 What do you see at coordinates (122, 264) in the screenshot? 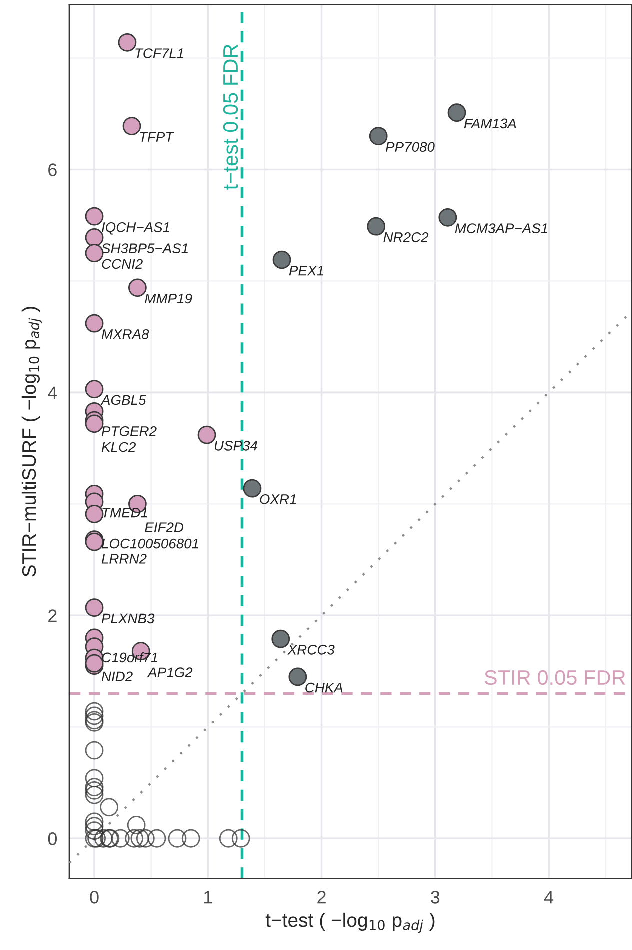
I see `annotation: CCNI2` at bounding box center [122, 264].